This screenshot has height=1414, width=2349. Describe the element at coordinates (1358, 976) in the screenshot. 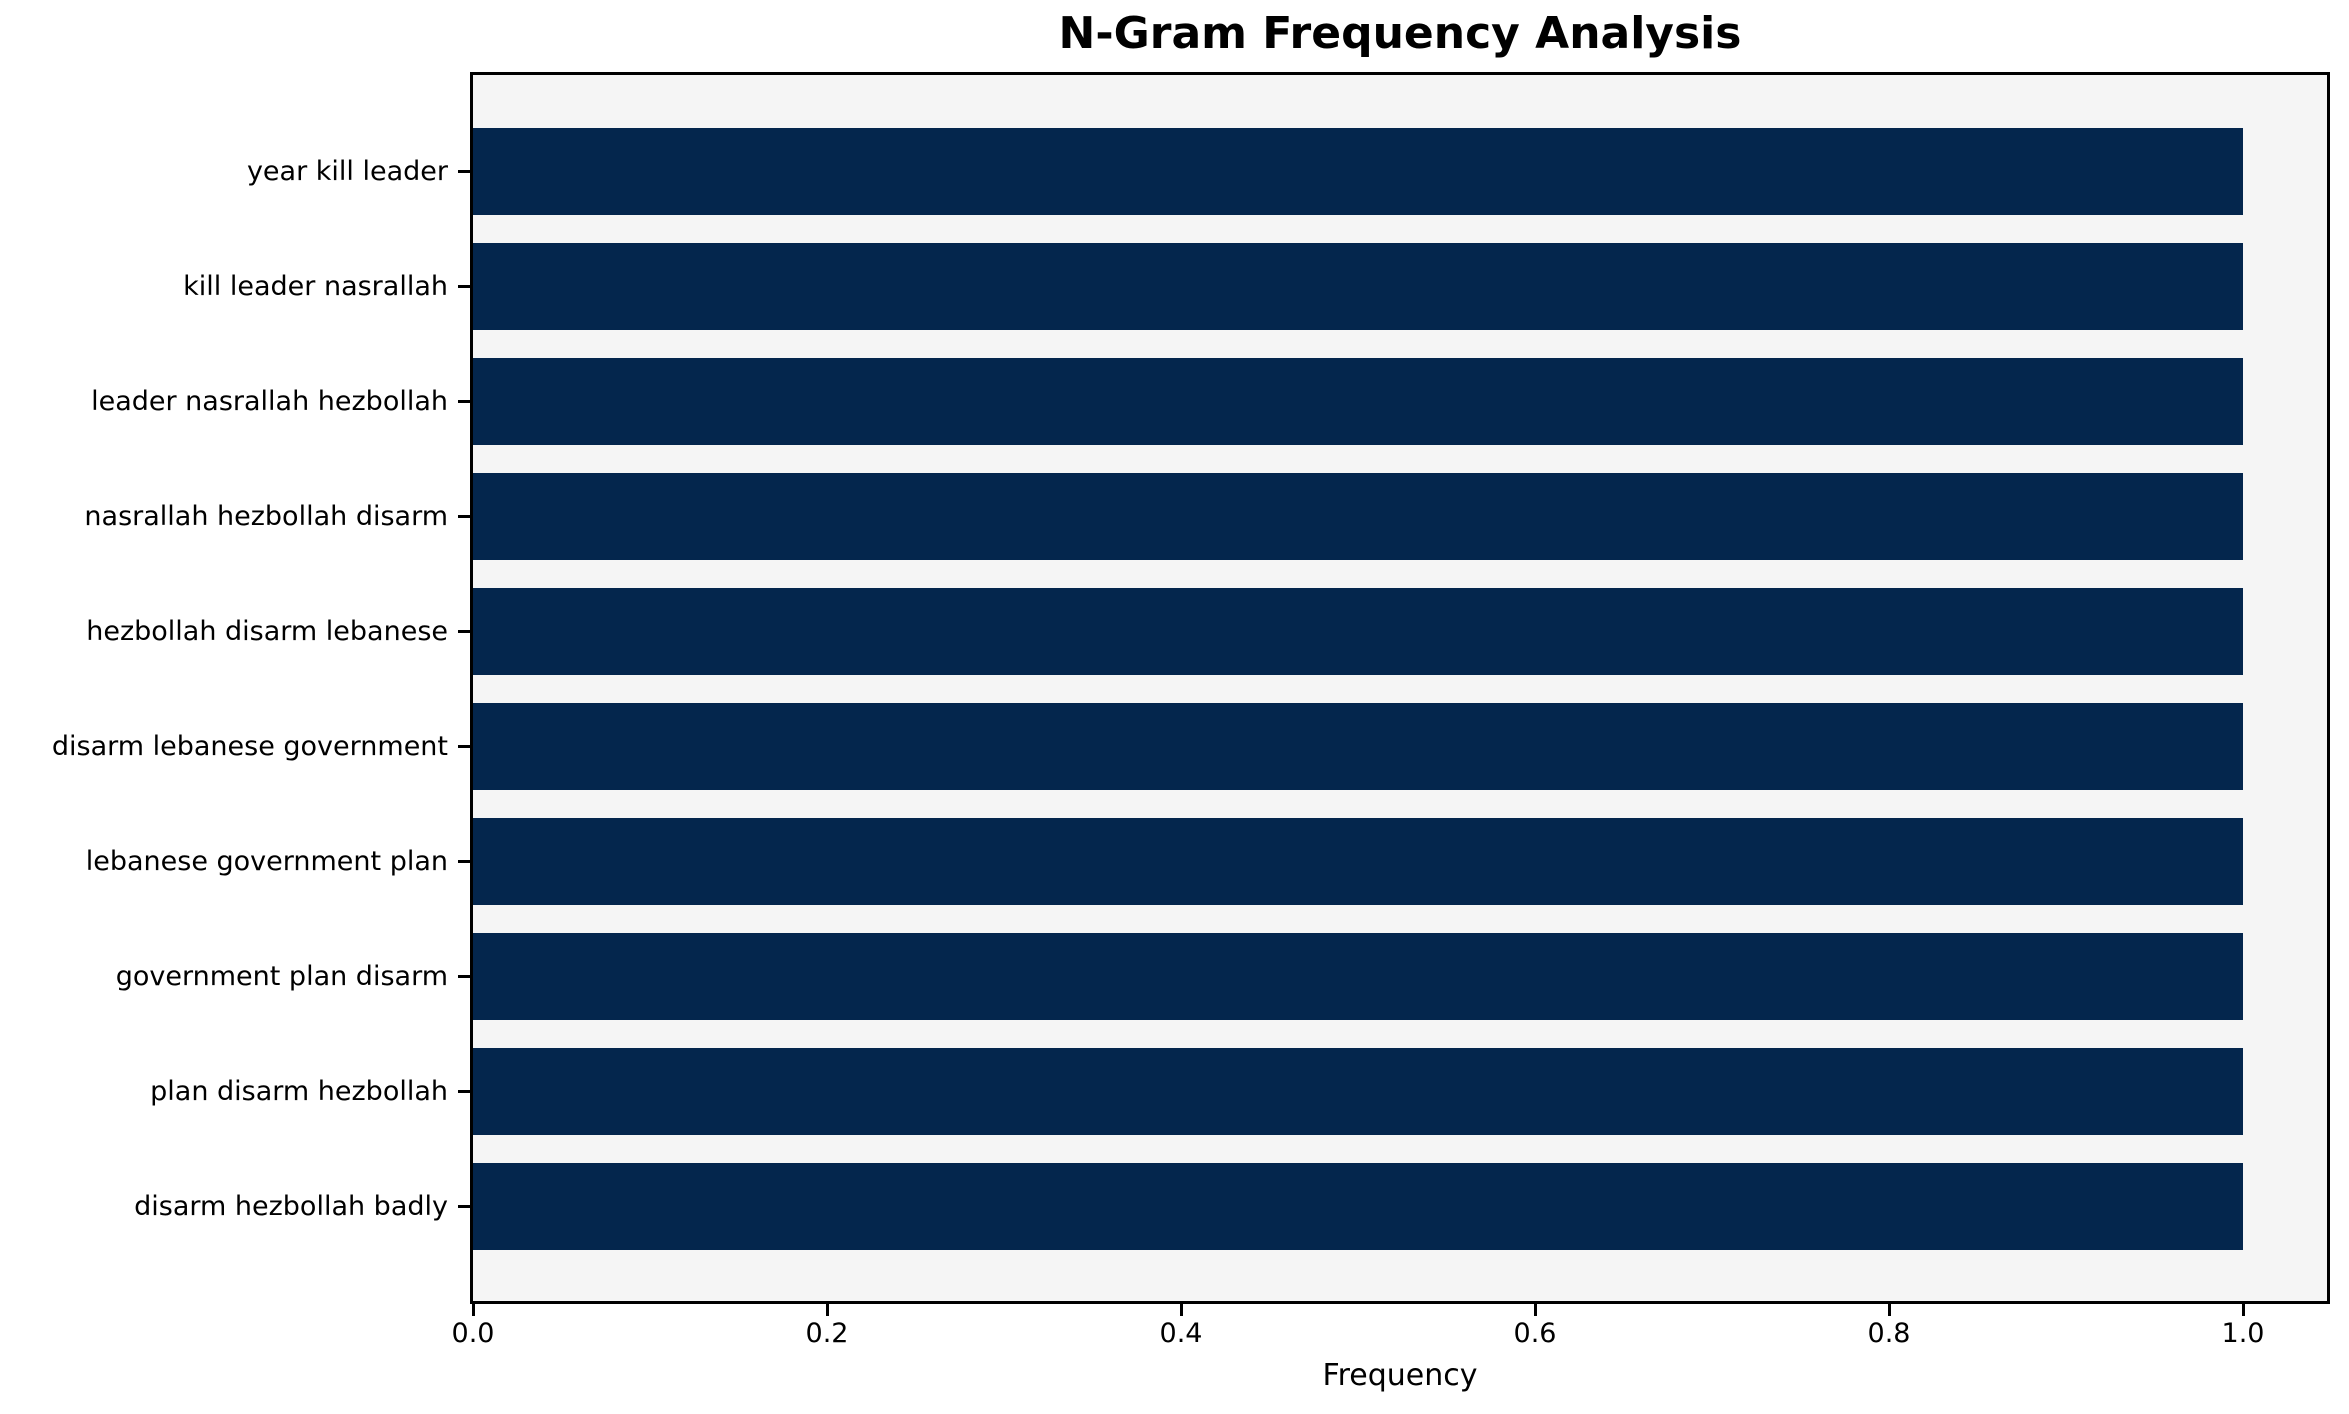

I see `bar-government-plan-disarm` at that location.